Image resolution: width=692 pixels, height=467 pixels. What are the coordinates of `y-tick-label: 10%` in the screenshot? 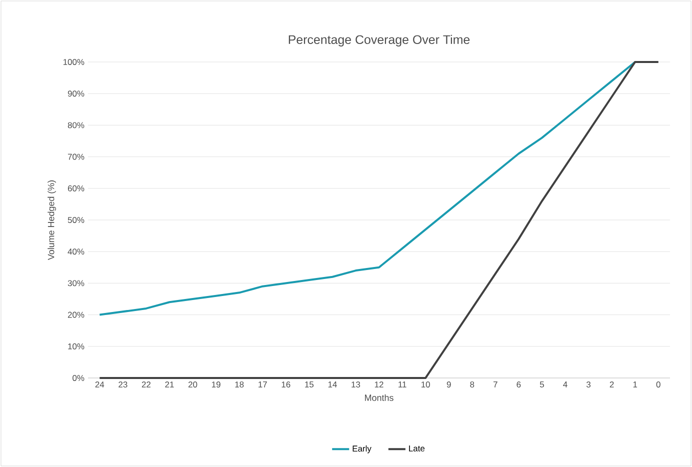 It's located at (76, 346).